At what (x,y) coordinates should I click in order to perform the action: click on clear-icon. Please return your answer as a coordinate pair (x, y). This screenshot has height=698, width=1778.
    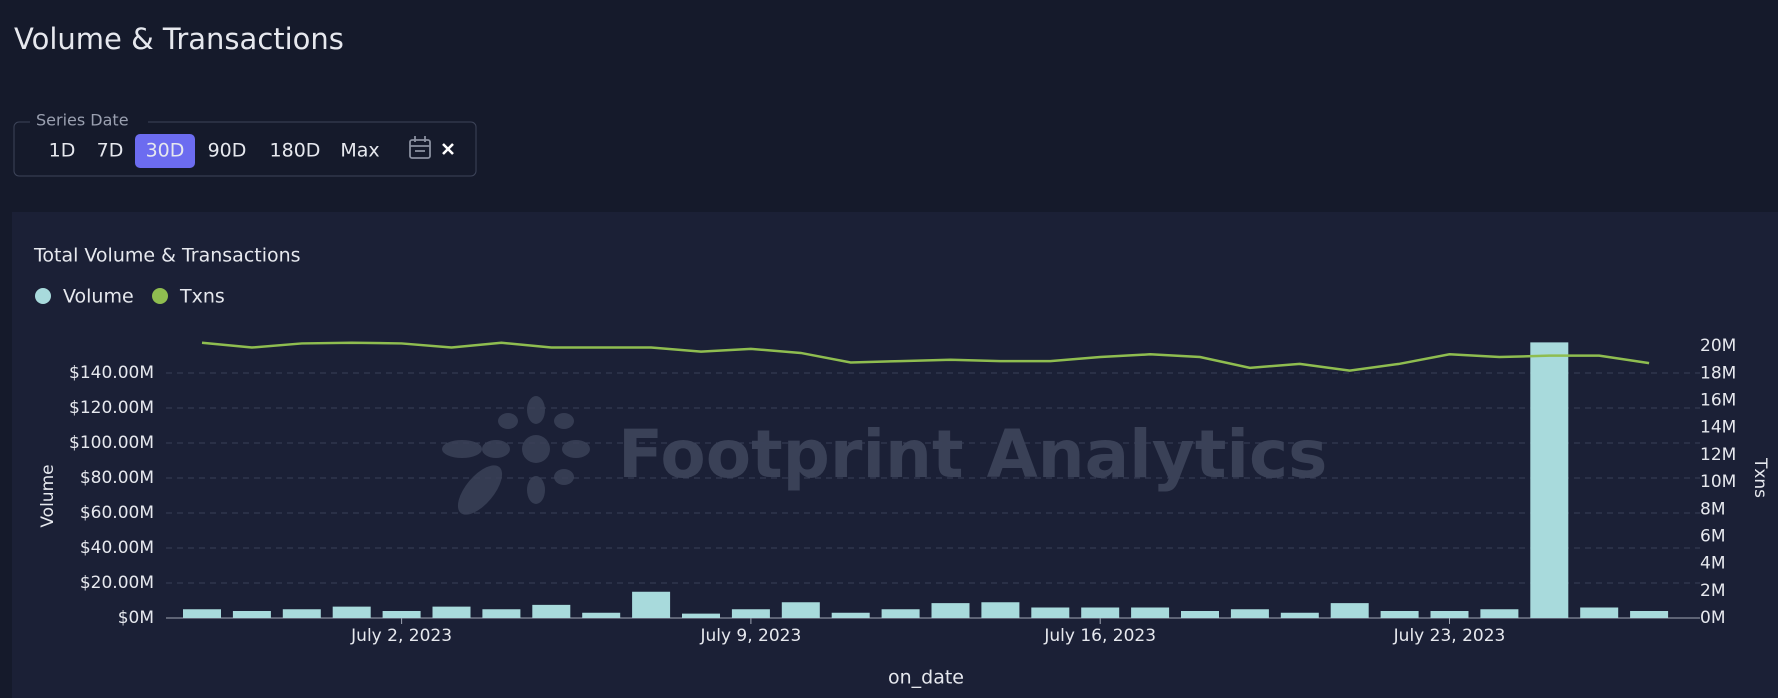
    Looking at the image, I should click on (448, 149).